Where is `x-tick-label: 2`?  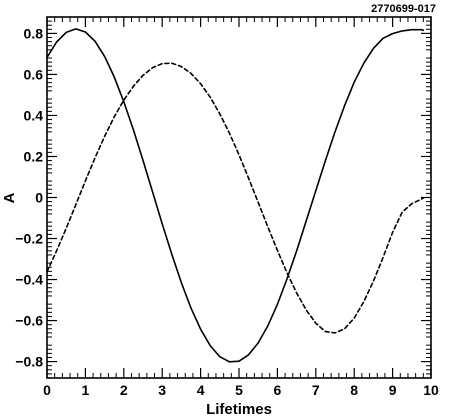
x-tick-label: 2 is located at coordinates (124, 390).